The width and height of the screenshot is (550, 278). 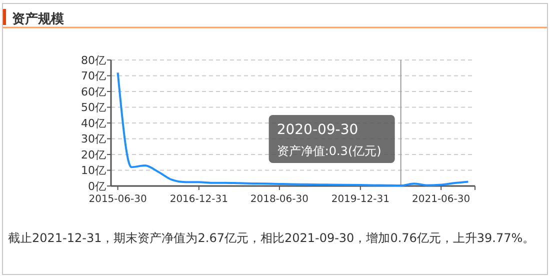 What do you see at coordinates (360, 199) in the screenshot?
I see `x-tick-label: 2019-12-31` at bounding box center [360, 199].